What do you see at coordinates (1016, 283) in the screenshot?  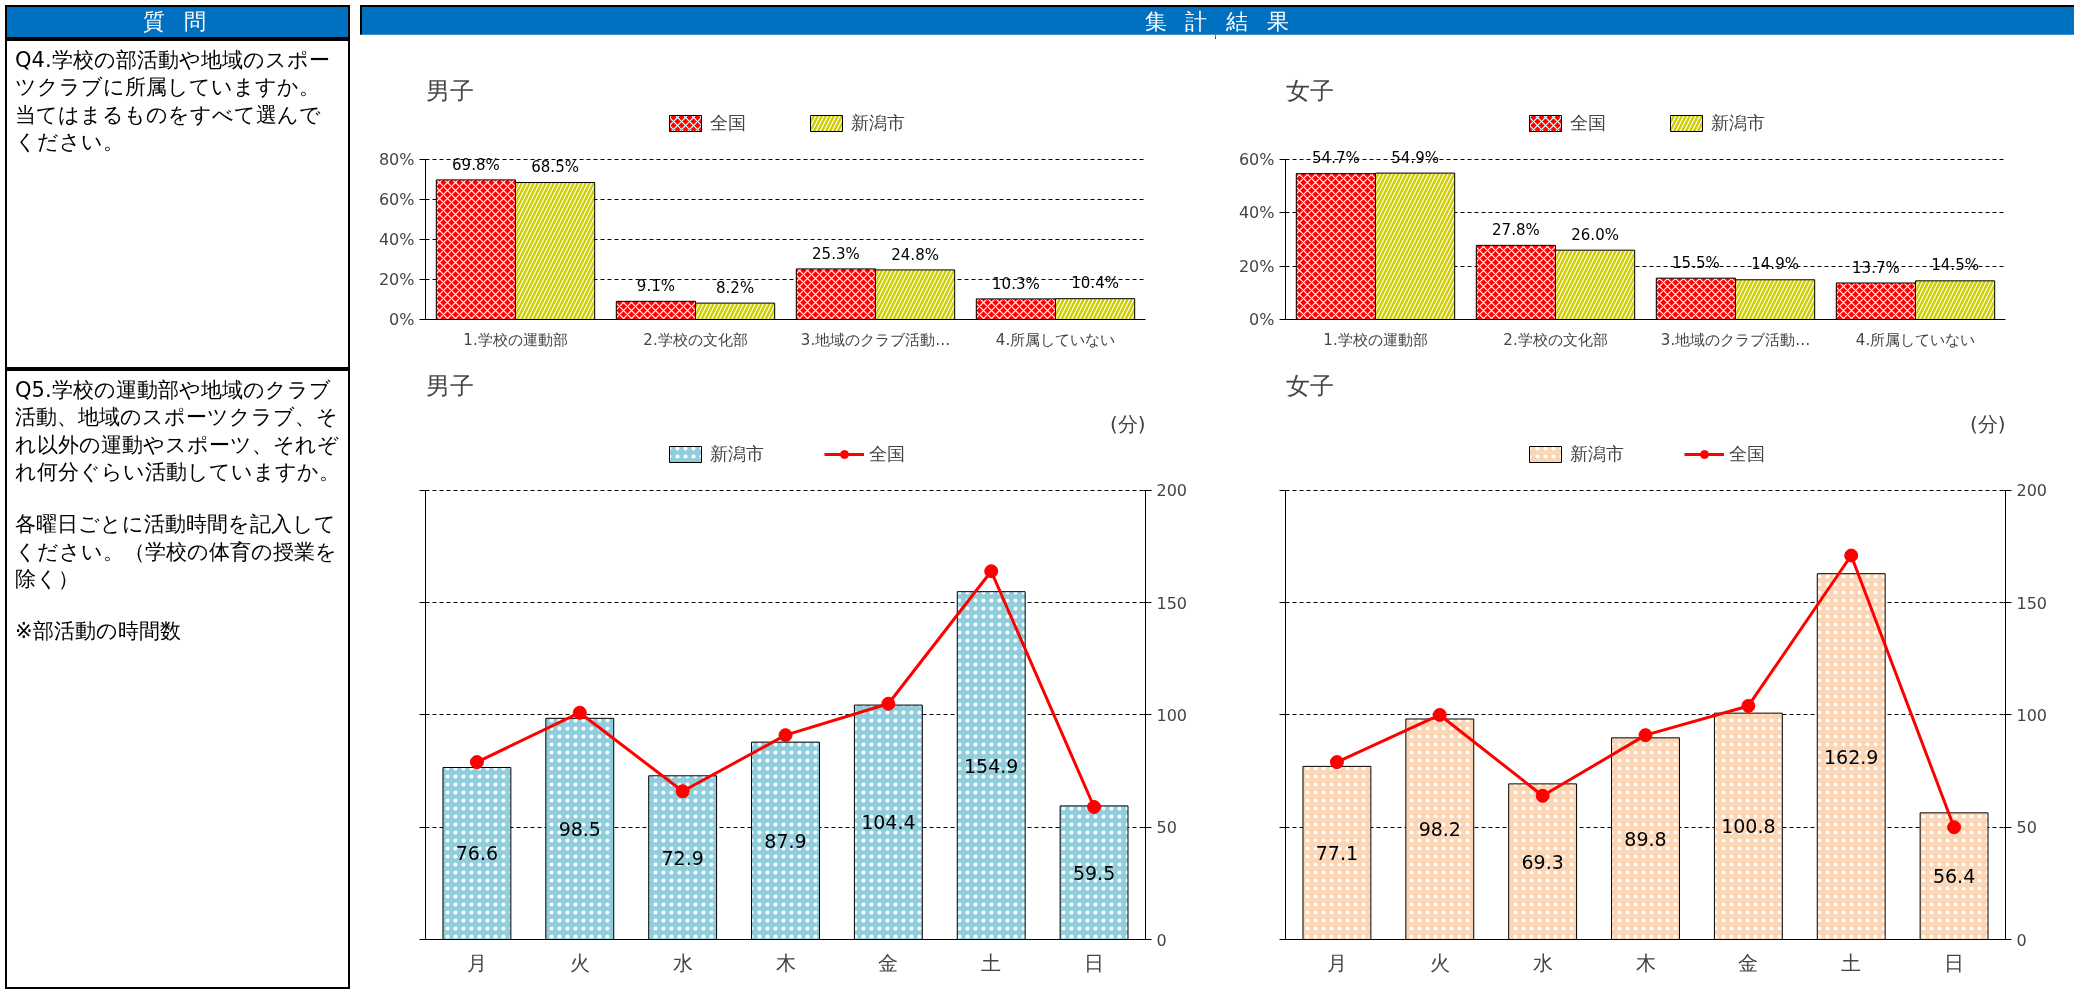 I see `data-label: 10.3%` at bounding box center [1016, 283].